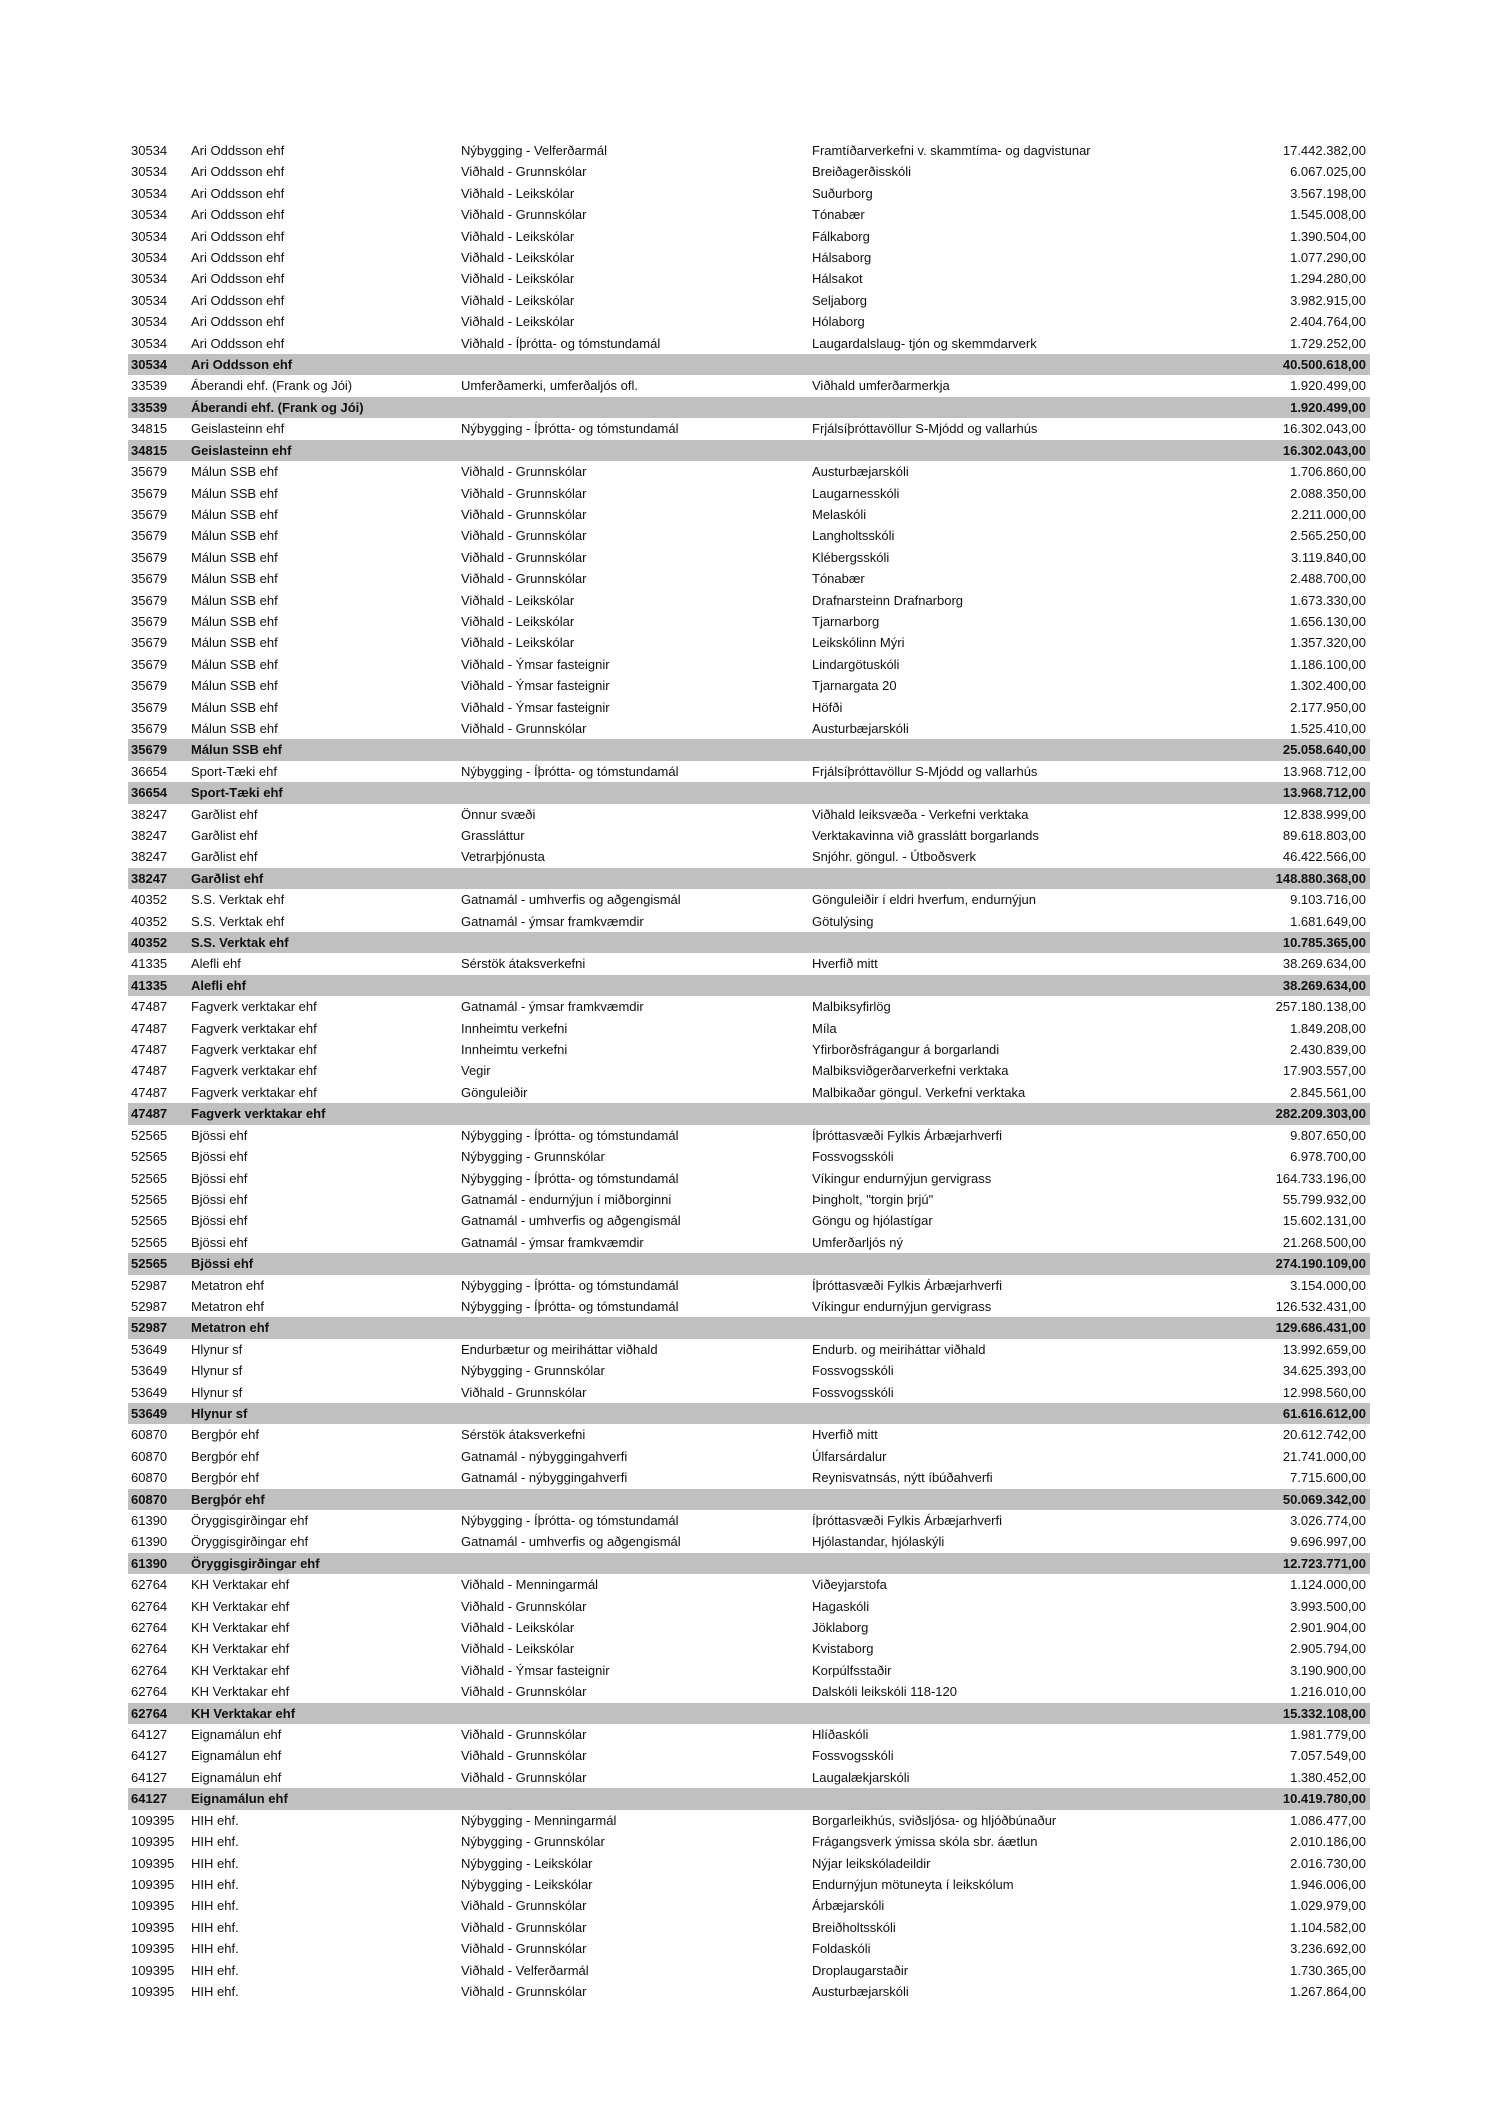  I want to click on category-cell: Vegir, so click(476, 1071).